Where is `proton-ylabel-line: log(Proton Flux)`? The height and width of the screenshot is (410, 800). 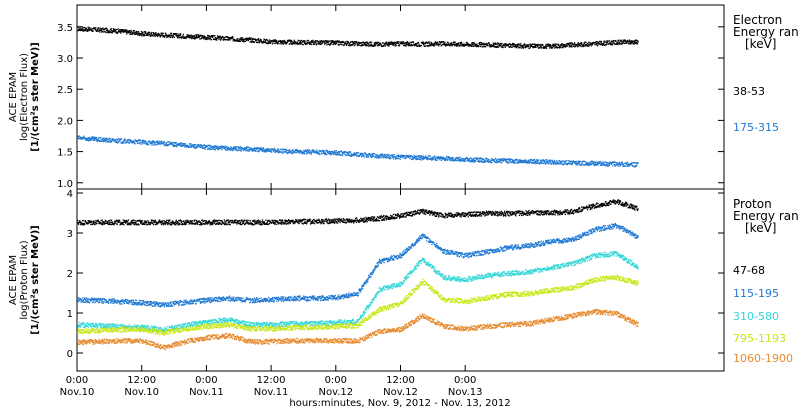
proton-ylabel-line: log(Proton Flux) is located at coordinates (24, 279).